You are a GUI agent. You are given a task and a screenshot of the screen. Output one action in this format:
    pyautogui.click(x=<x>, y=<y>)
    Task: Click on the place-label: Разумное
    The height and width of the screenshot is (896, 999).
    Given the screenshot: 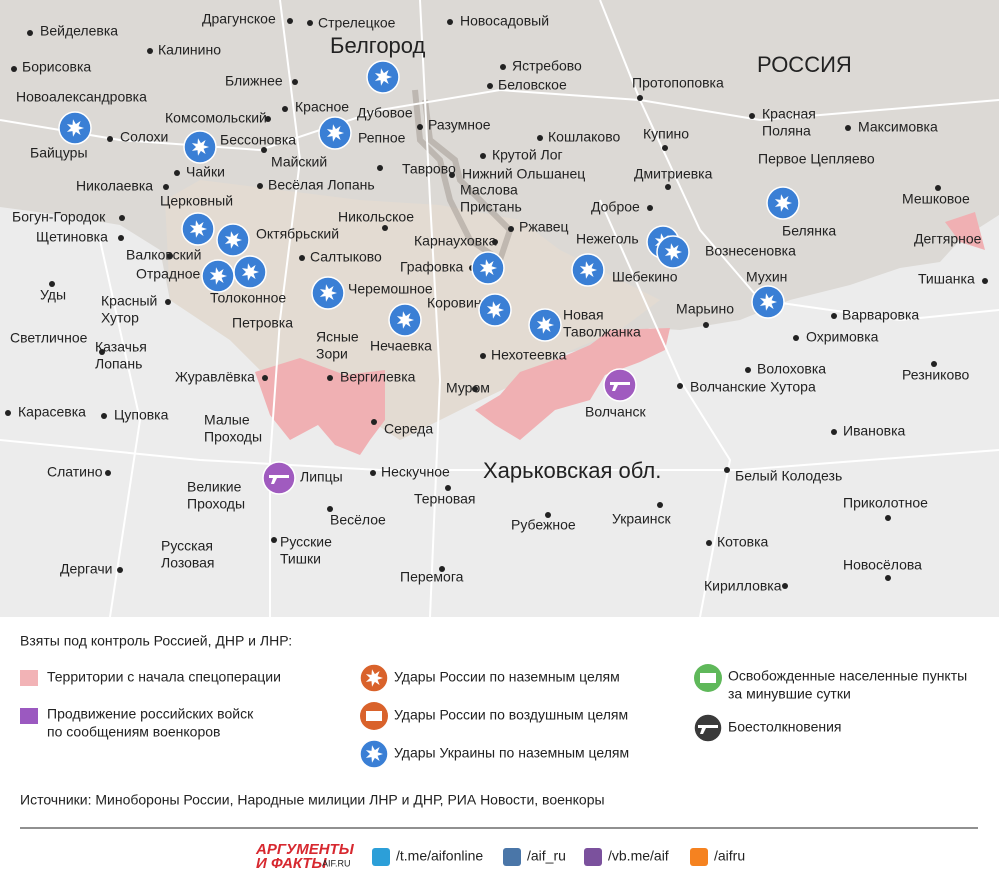 What is the action you would take?
    pyautogui.click(x=459, y=125)
    